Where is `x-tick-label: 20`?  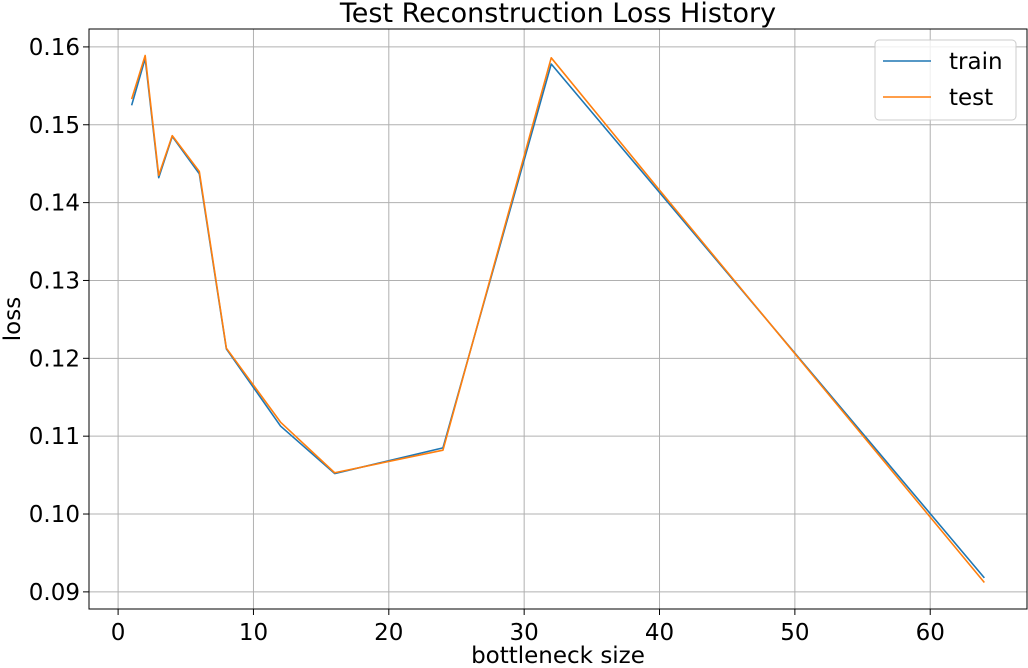
x-tick-label: 20 is located at coordinates (388, 633).